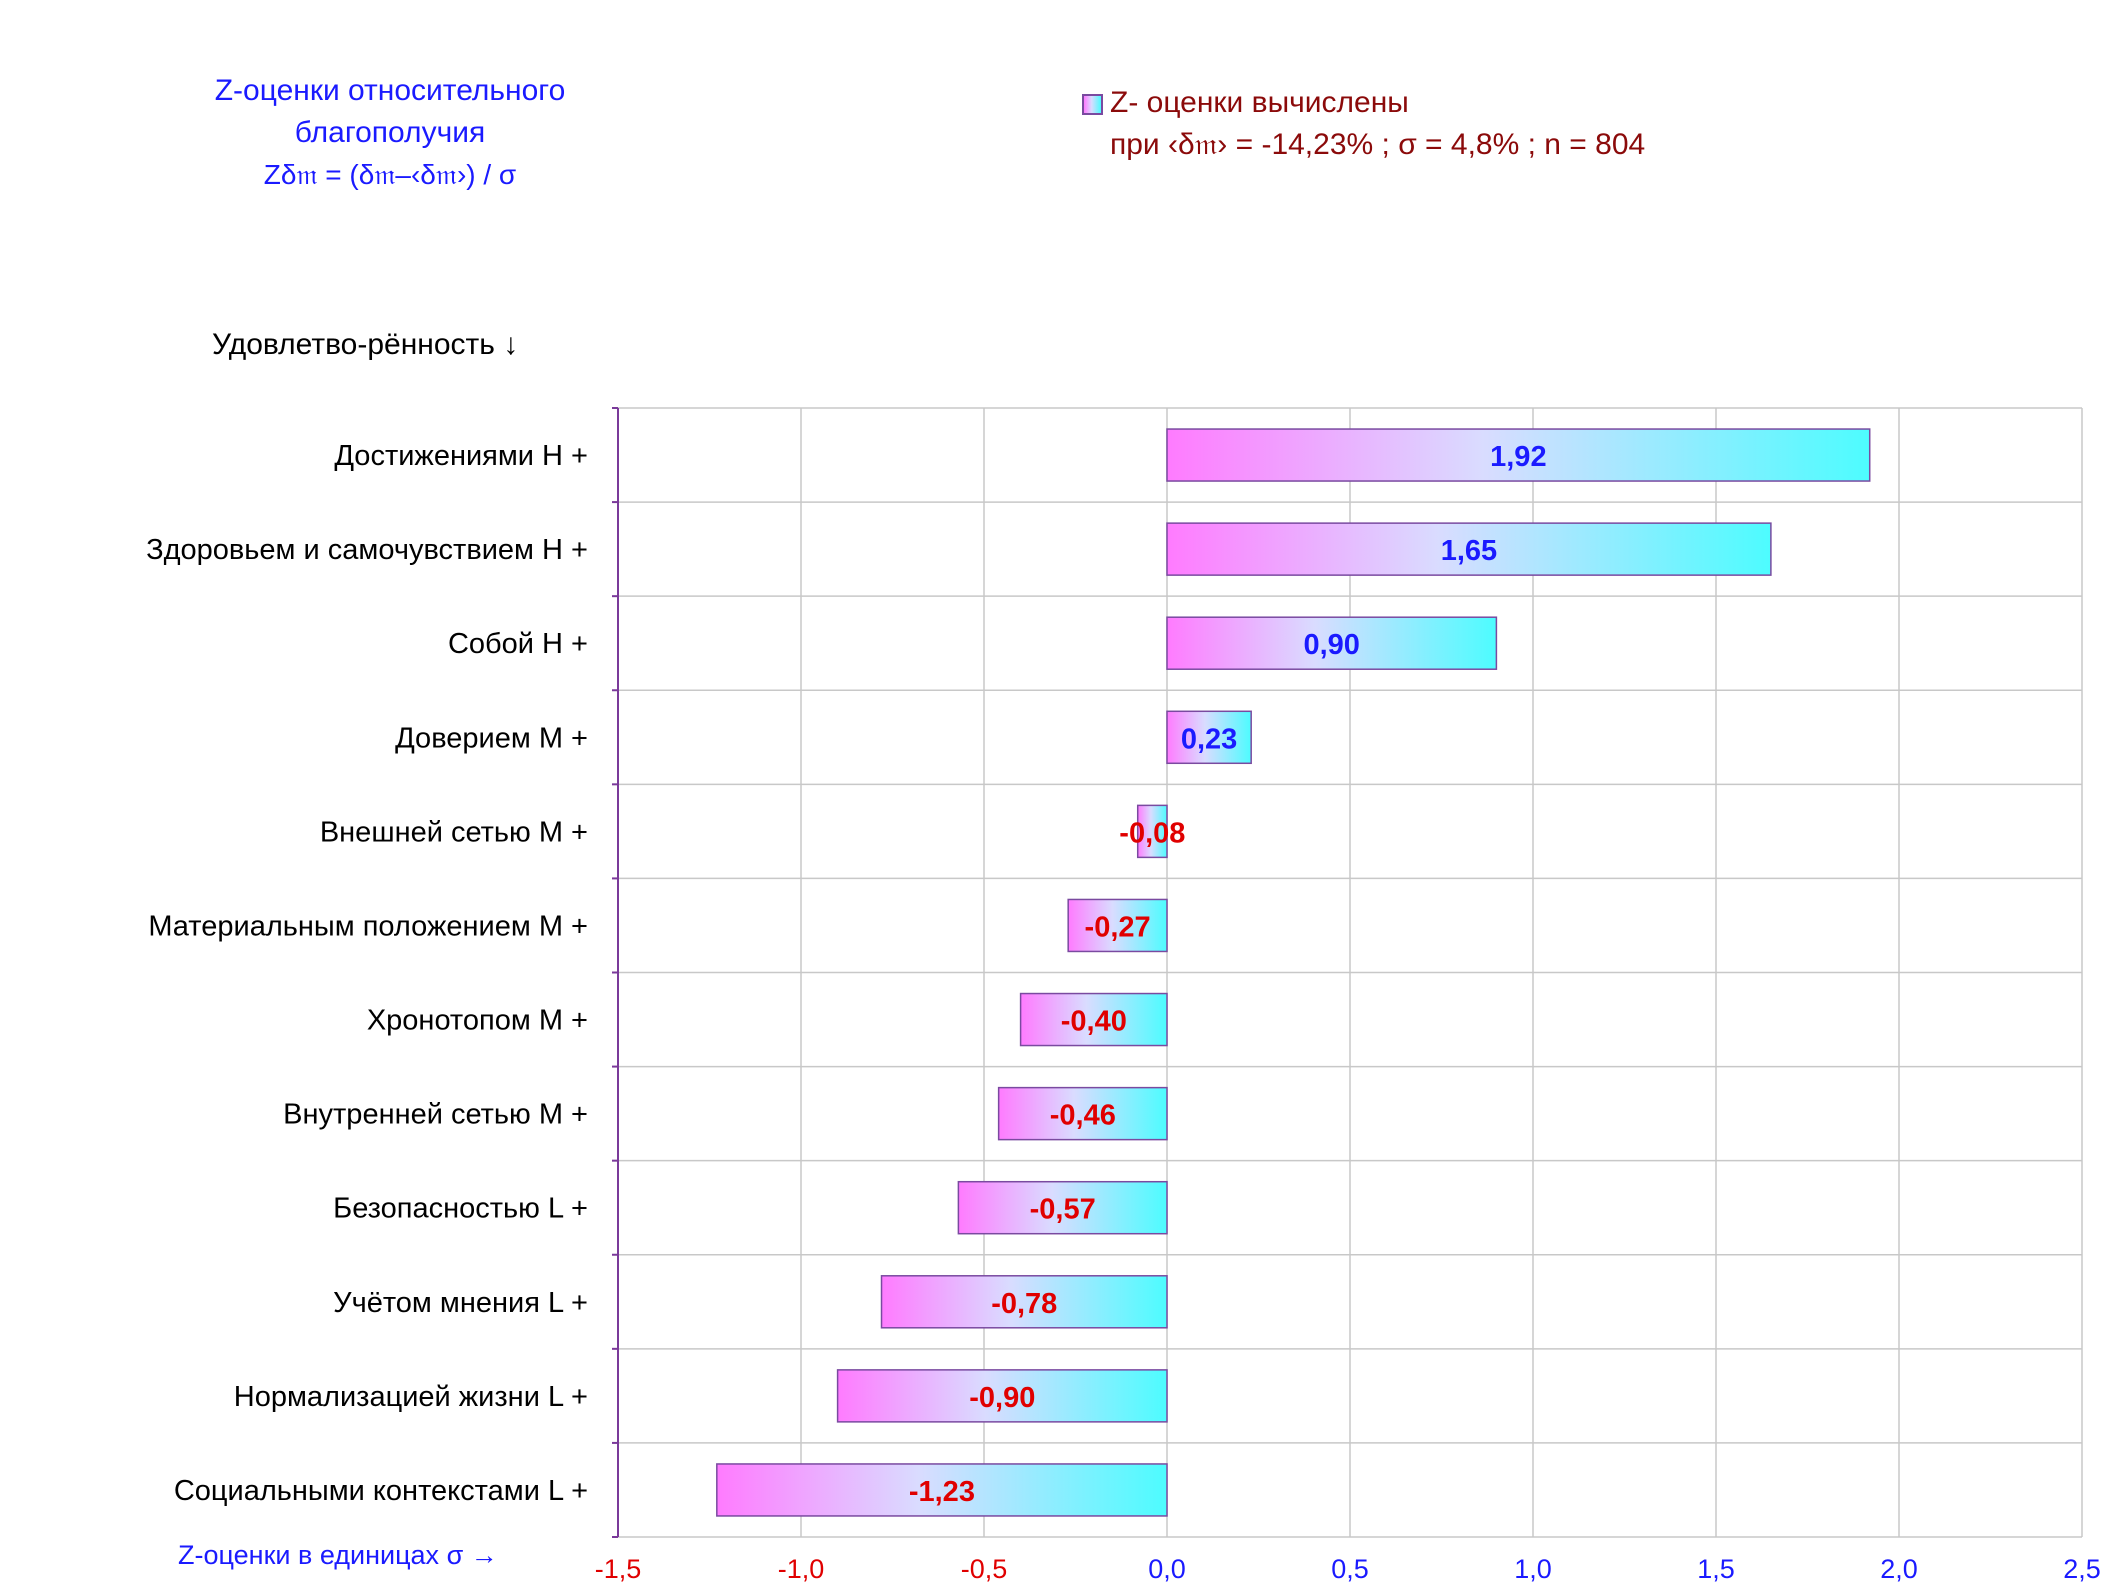 This screenshot has height=1594, width=2126. I want to click on category-label: Хронотопом M +, so click(477, 1021).